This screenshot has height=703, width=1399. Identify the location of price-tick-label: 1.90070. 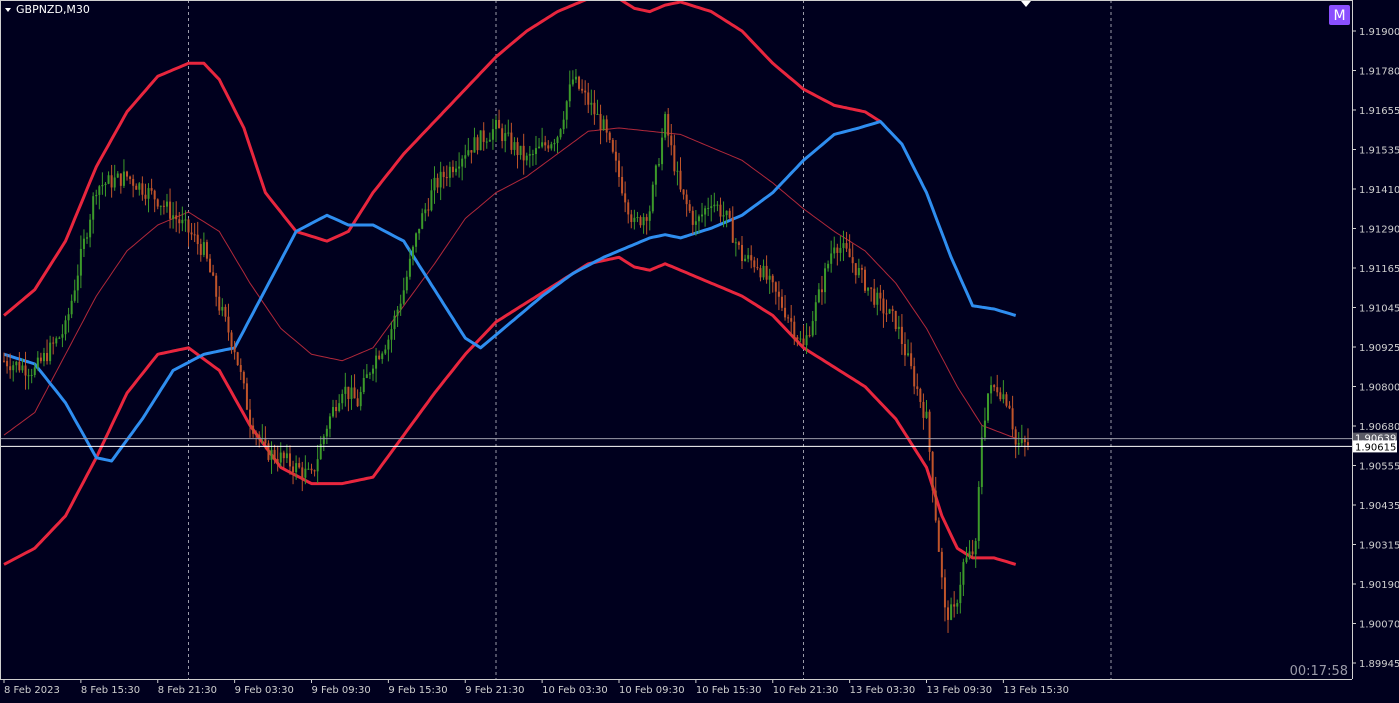
(1379, 625).